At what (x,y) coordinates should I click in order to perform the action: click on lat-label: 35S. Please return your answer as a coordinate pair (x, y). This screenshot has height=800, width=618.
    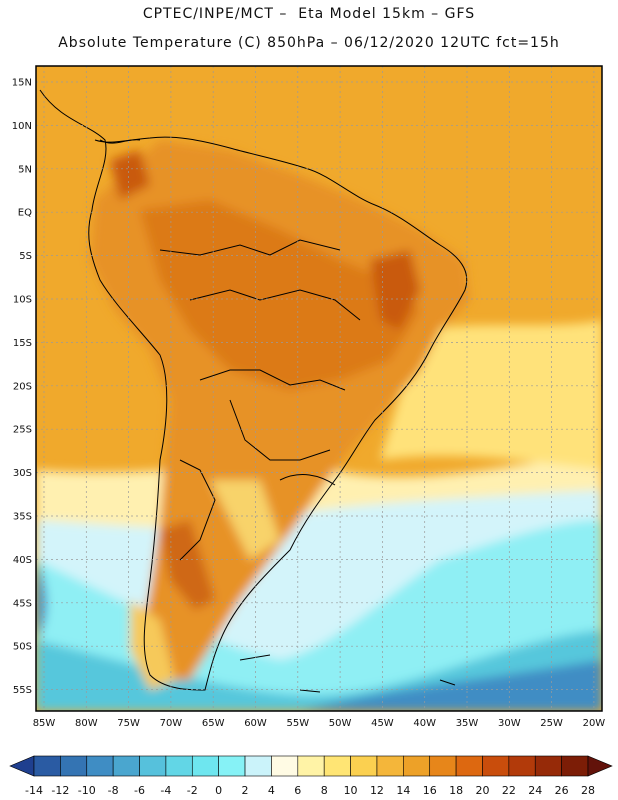
    Looking at the image, I should click on (22, 517).